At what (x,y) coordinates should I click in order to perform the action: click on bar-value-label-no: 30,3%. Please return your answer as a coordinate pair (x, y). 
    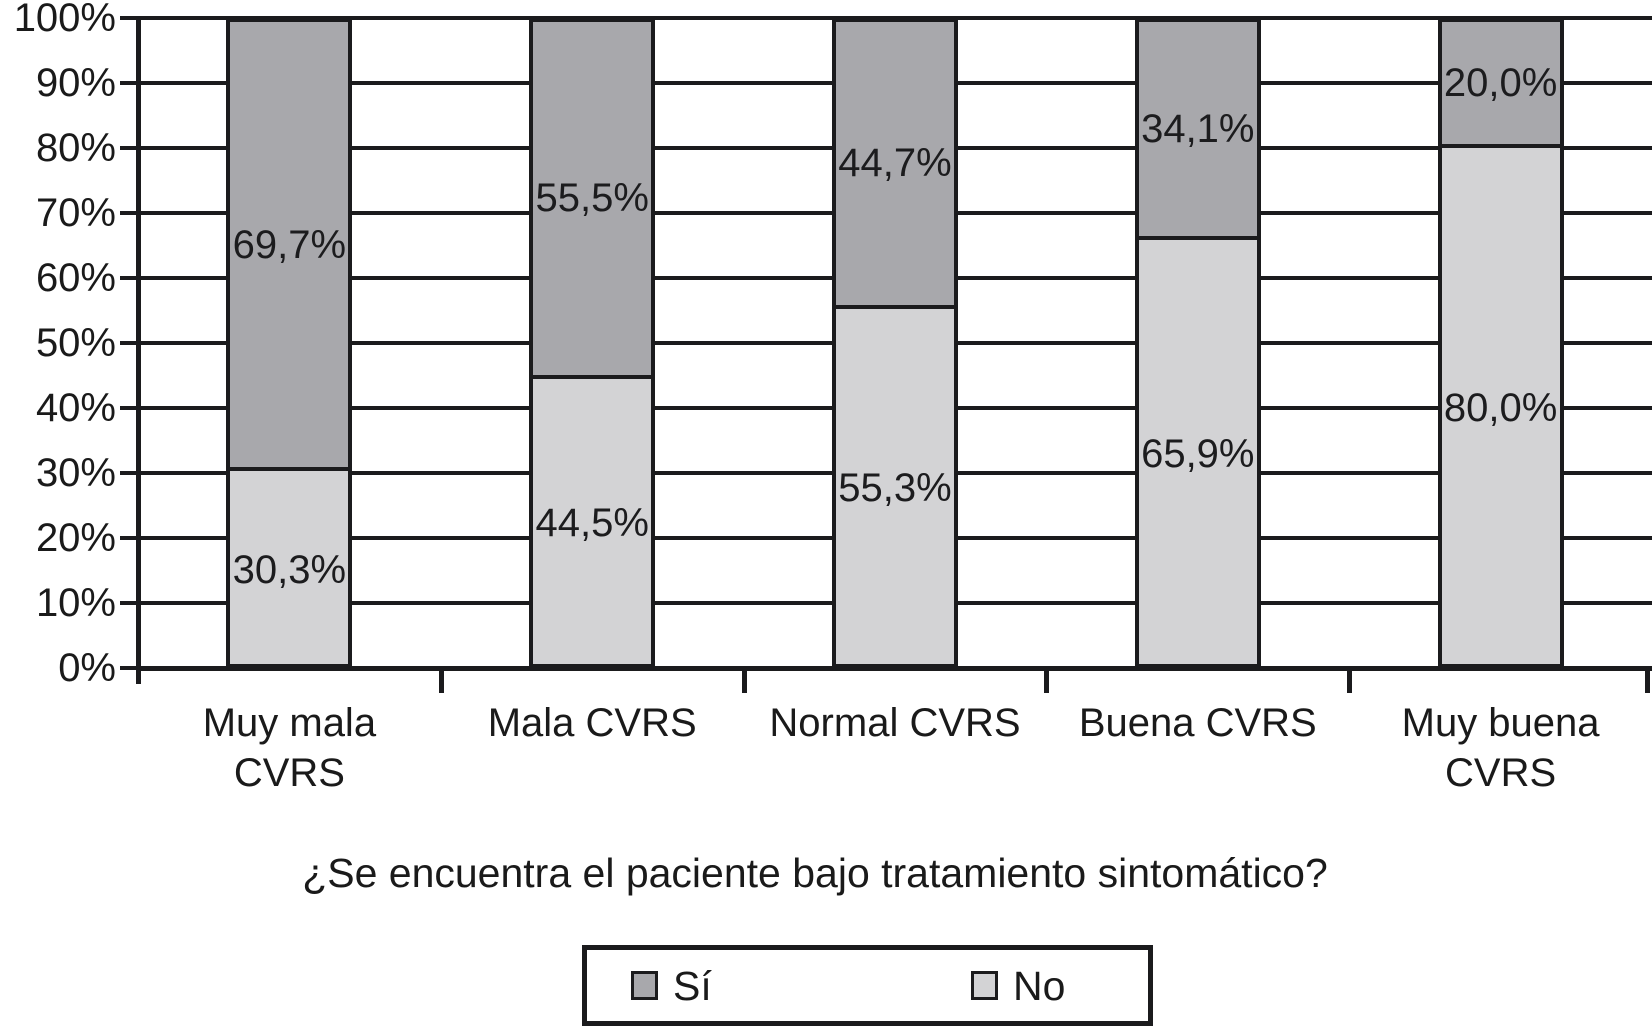
    Looking at the image, I should click on (289, 569).